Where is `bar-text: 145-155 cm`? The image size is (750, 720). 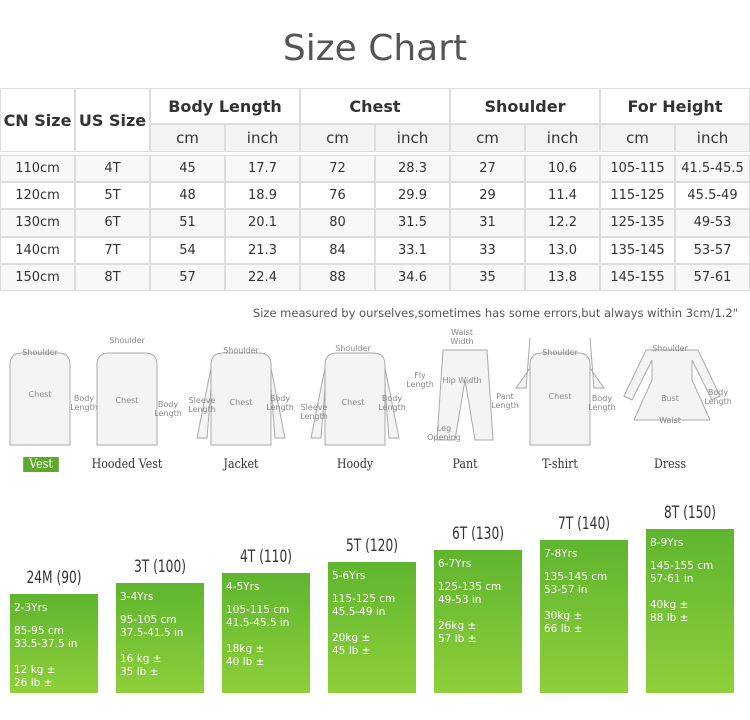 bar-text: 145-155 cm is located at coordinates (682, 566).